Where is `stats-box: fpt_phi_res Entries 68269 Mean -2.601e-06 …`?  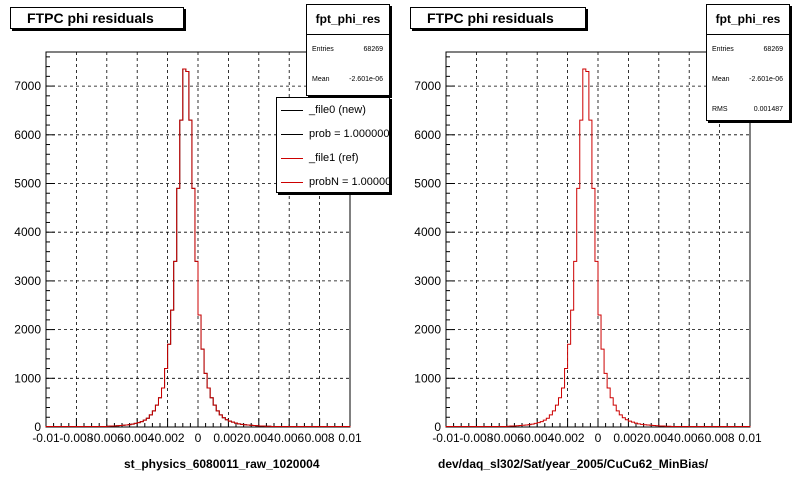 stats-box: fpt_phi_res Entries 68269 Mean -2.601e-06 … is located at coordinates (748, 62).